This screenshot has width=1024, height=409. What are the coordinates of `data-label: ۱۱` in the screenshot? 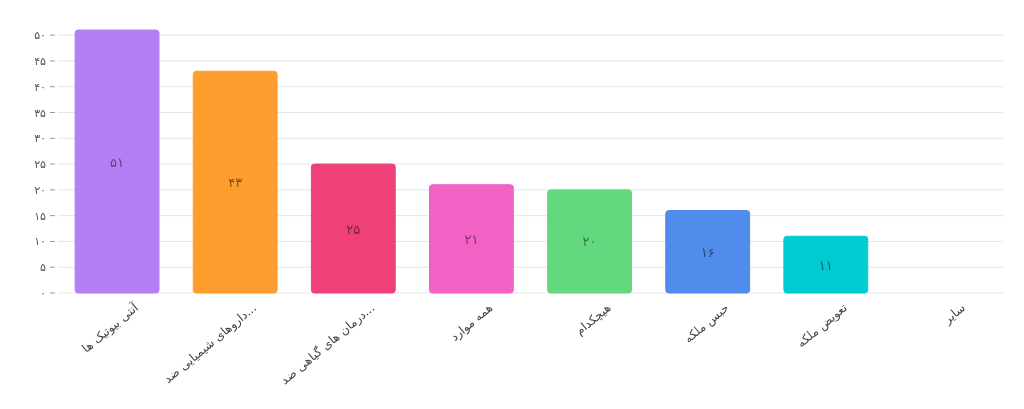 It's located at (825, 265).